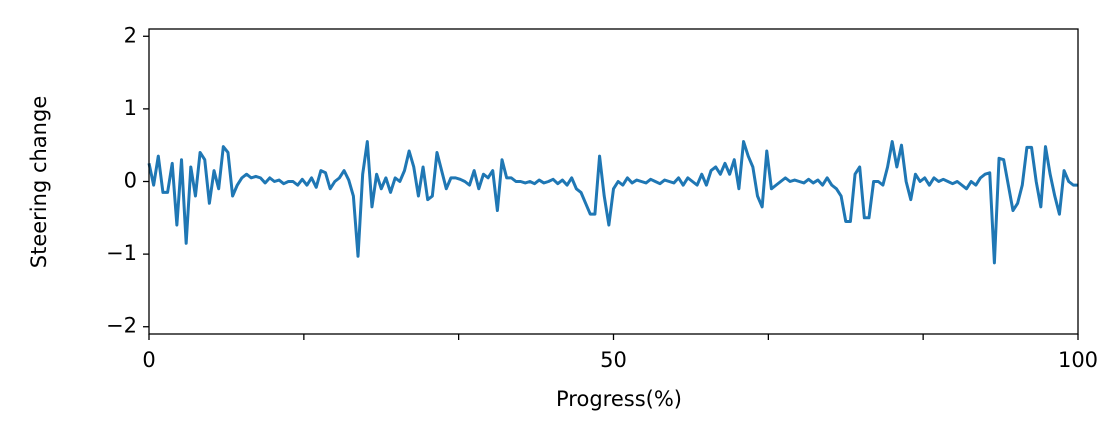 This screenshot has width=1111, height=423. What do you see at coordinates (130, 181) in the screenshot?
I see `y-tick-label: 0` at bounding box center [130, 181].